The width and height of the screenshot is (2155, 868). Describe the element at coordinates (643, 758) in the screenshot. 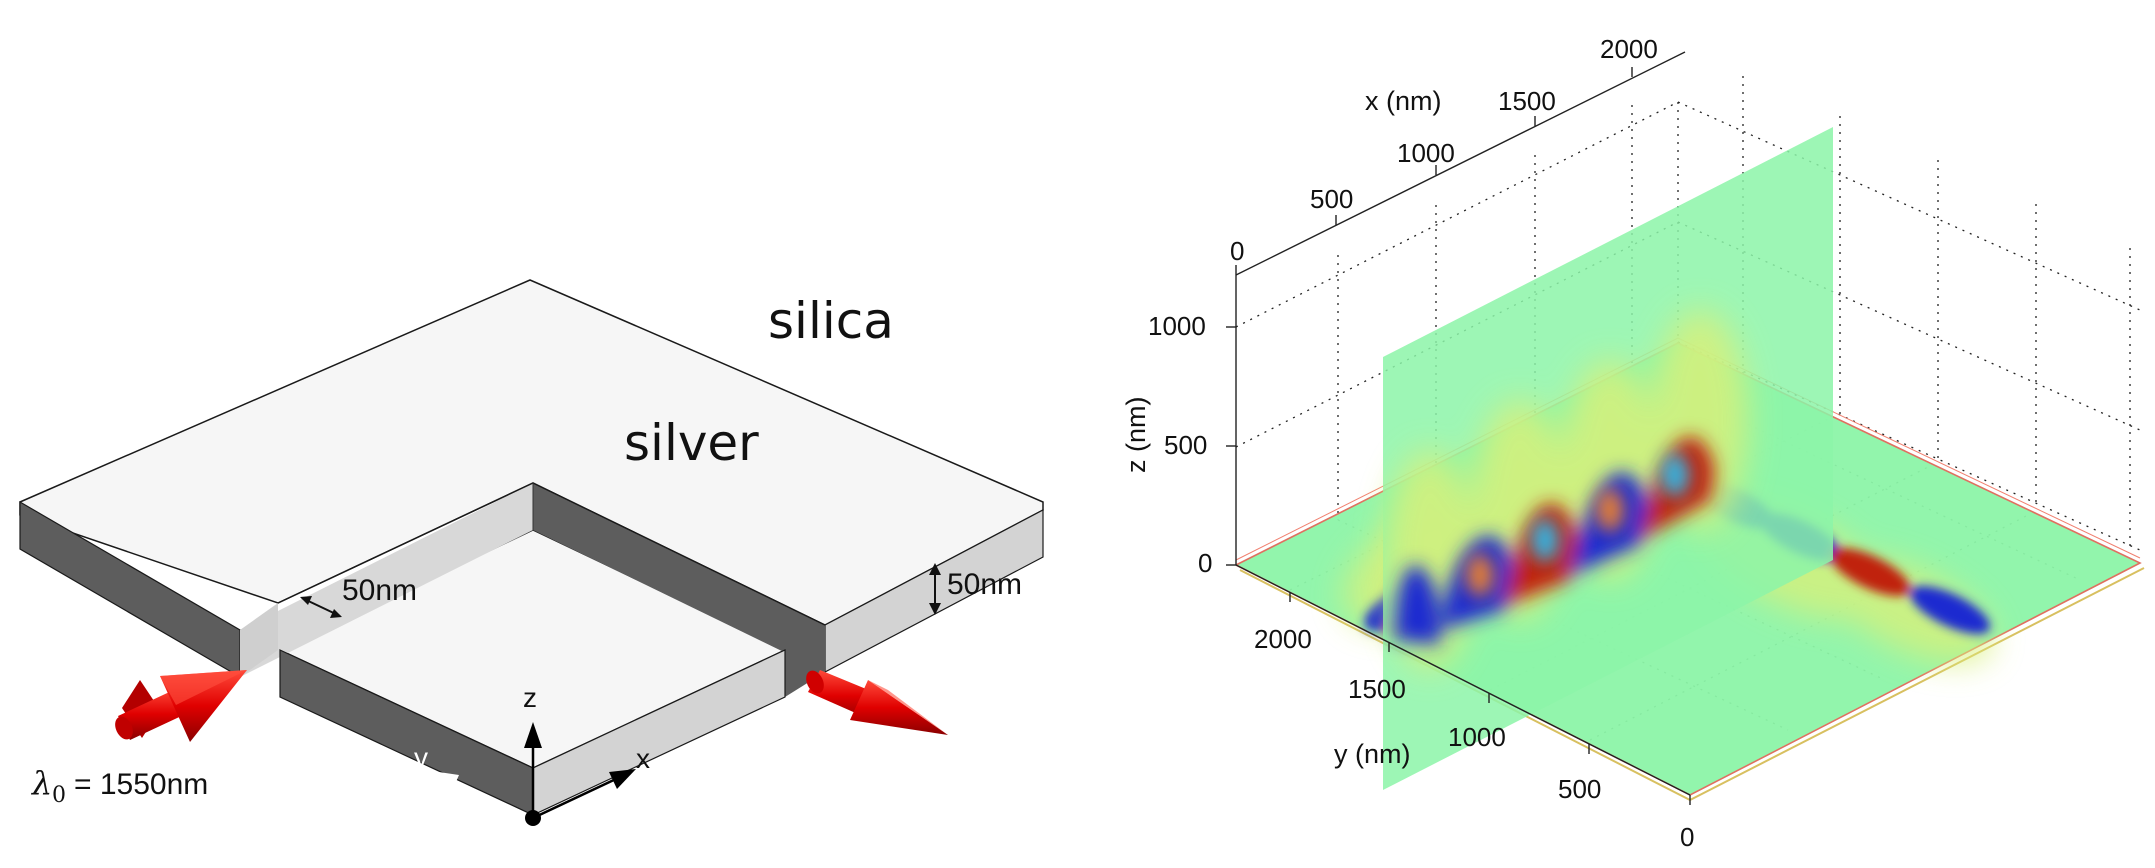

I see `axis-x-label: x` at that location.